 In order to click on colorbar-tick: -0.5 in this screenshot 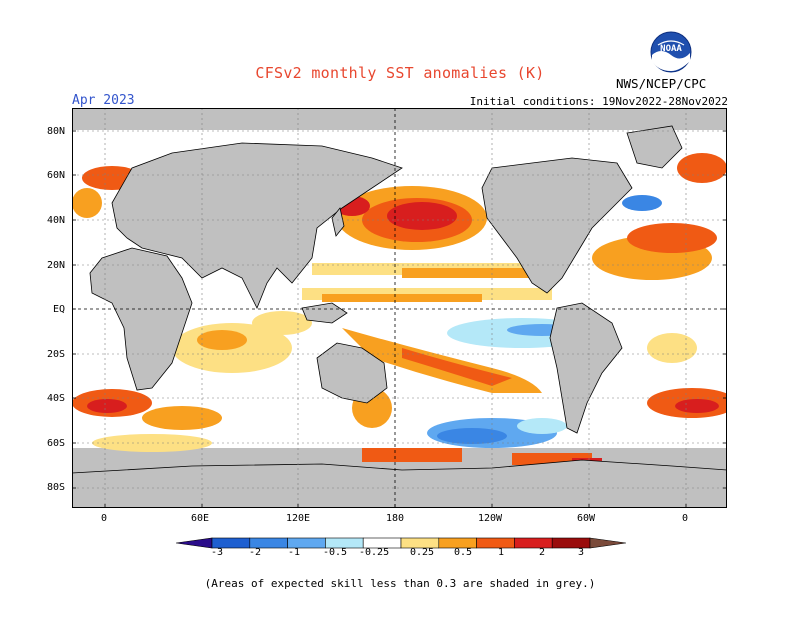, I will do `click(335, 552)`.